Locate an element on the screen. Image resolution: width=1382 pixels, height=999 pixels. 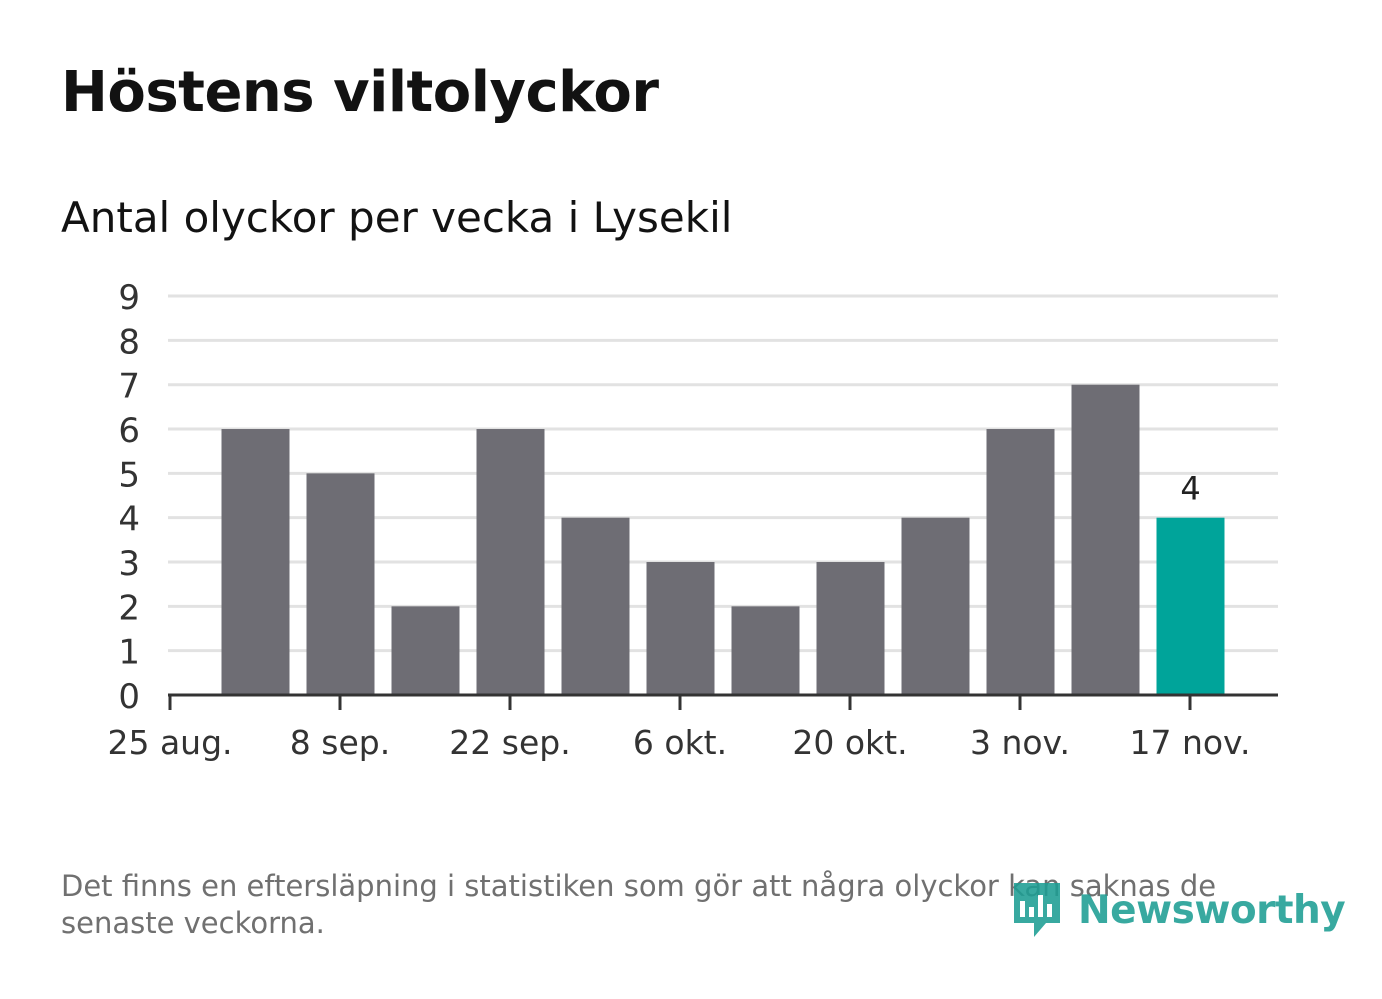
x-tick-label: 20 okt. is located at coordinates (849, 742).